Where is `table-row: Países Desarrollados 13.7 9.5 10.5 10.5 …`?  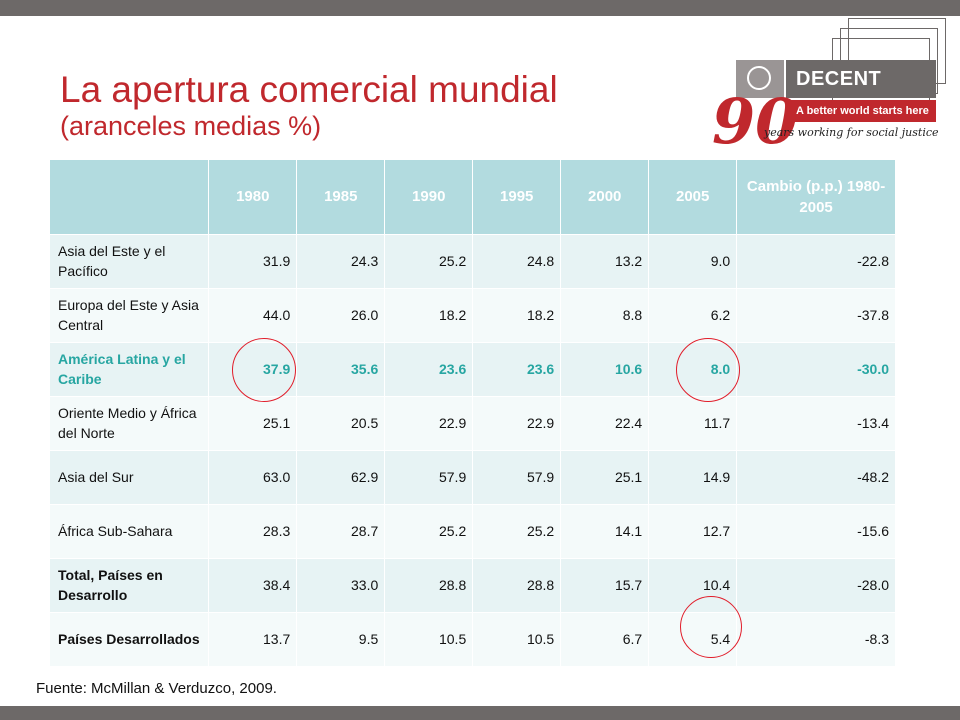
table-row: Países Desarrollados 13.7 9.5 10.5 10.5 … is located at coordinates (473, 639).